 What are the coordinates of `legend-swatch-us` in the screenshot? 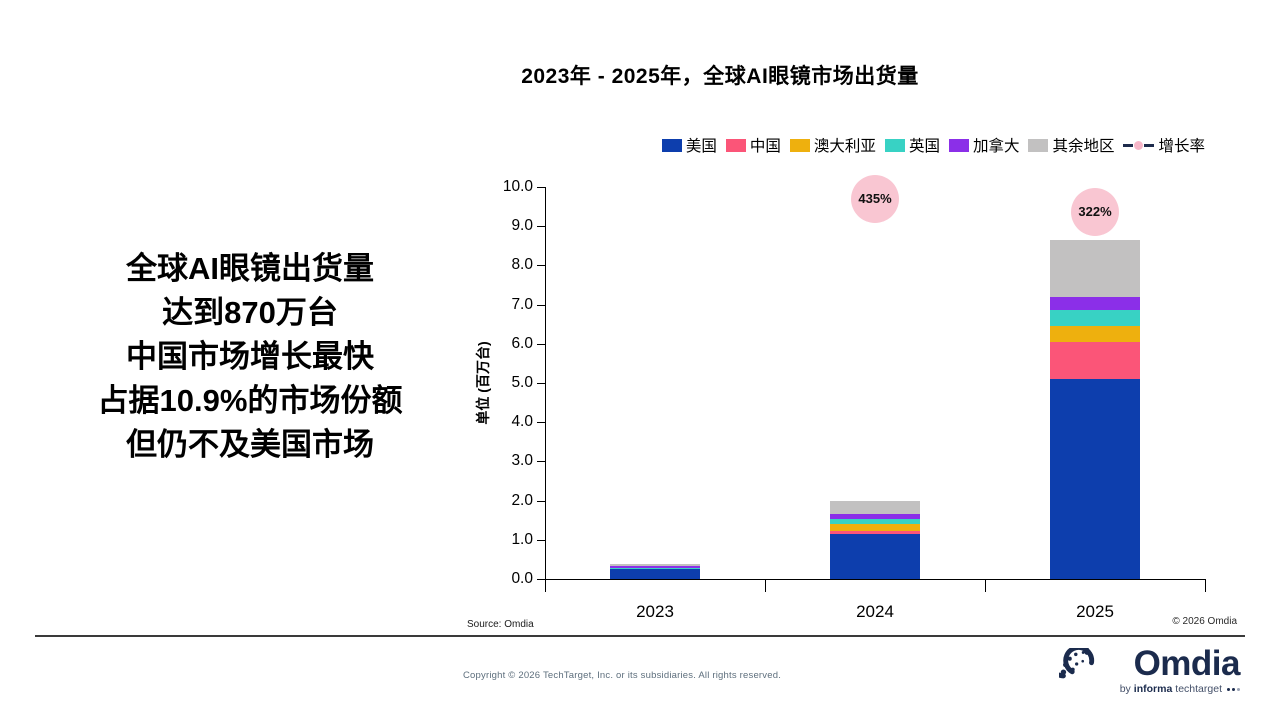 It's located at (671, 145).